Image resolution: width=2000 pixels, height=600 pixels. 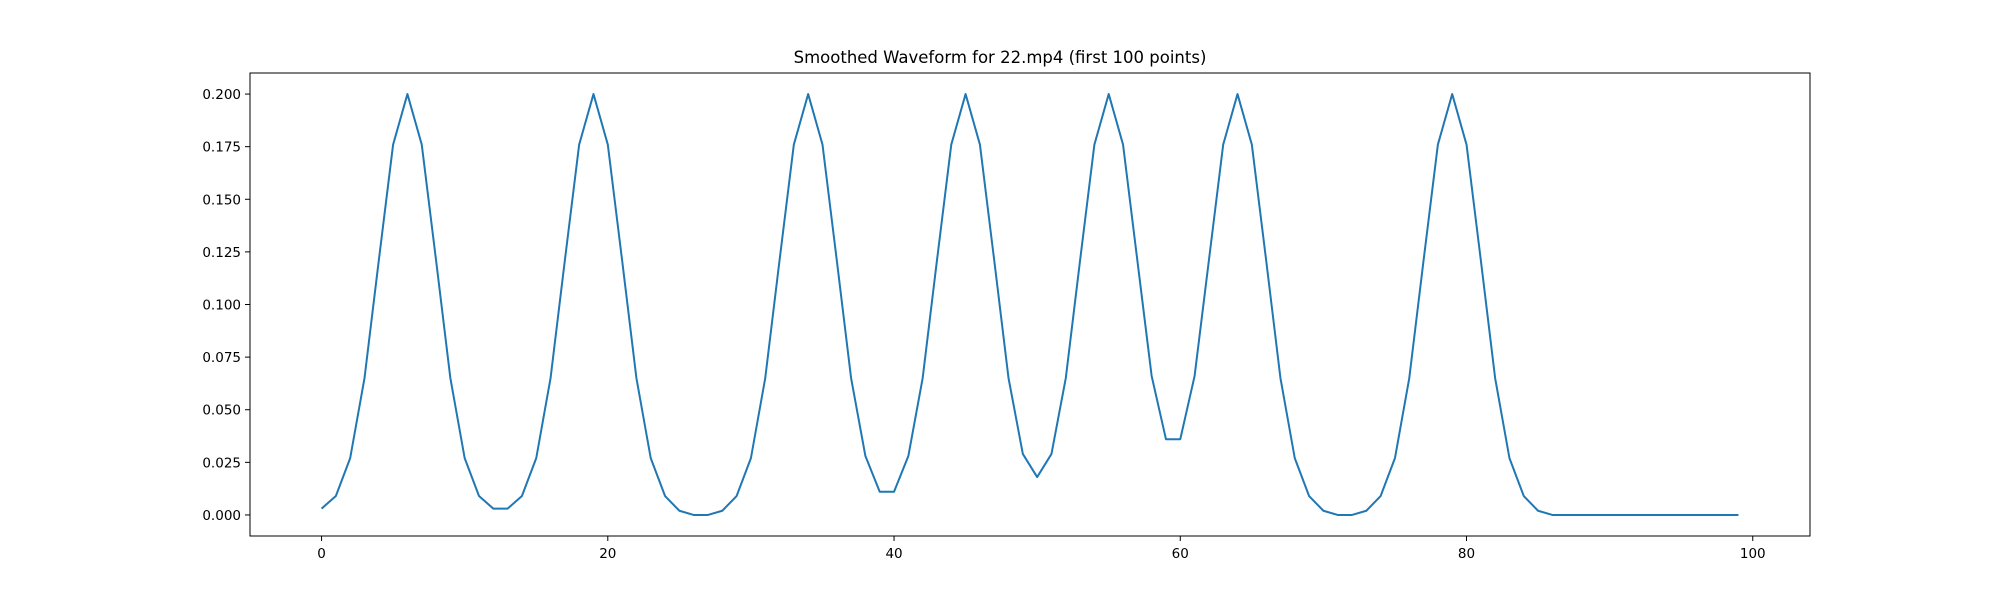 What do you see at coordinates (221, 148) in the screenshot?
I see `y-tick-label: 0.175` at bounding box center [221, 148].